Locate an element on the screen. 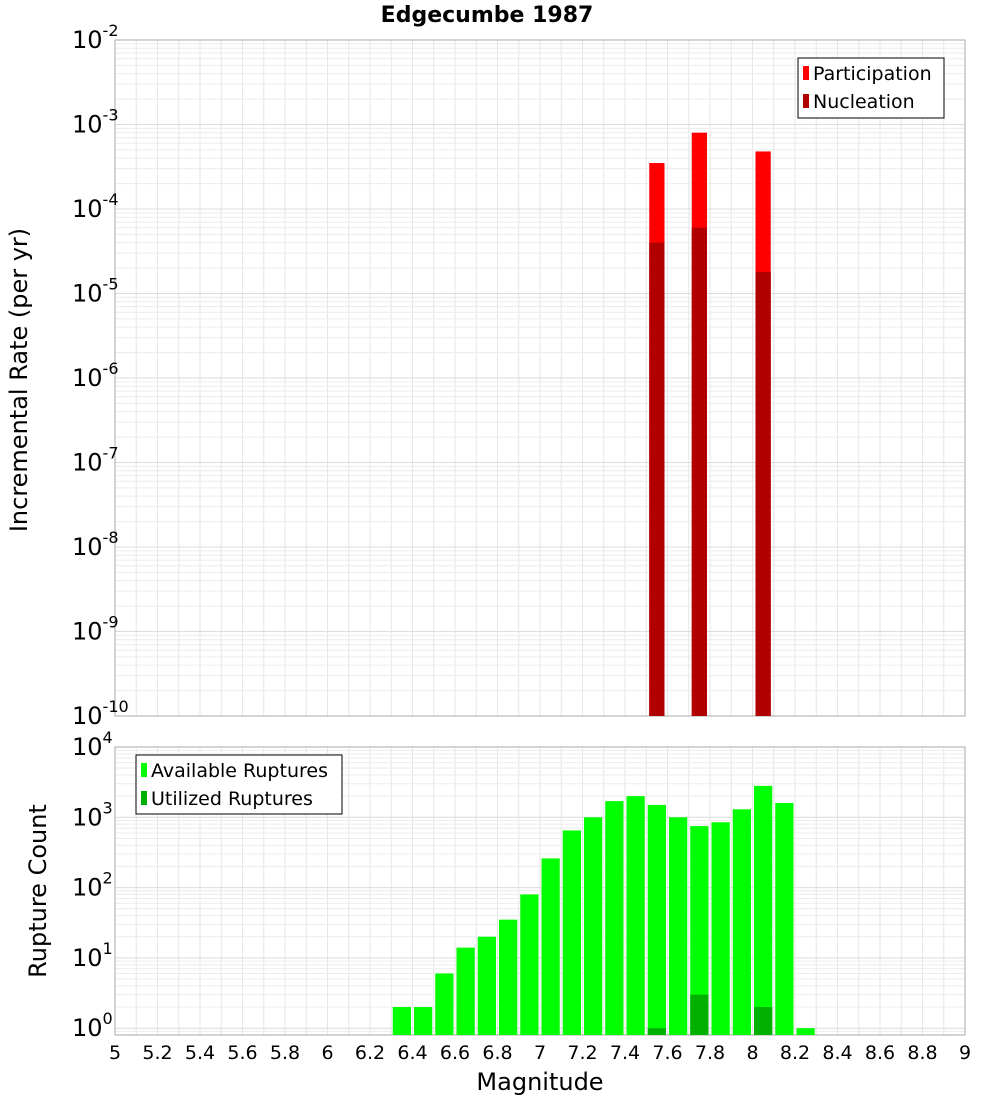 This screenshot has height=1100, width=1000. top-legend: Participation Nucleation is located at coordinates (871, 88).